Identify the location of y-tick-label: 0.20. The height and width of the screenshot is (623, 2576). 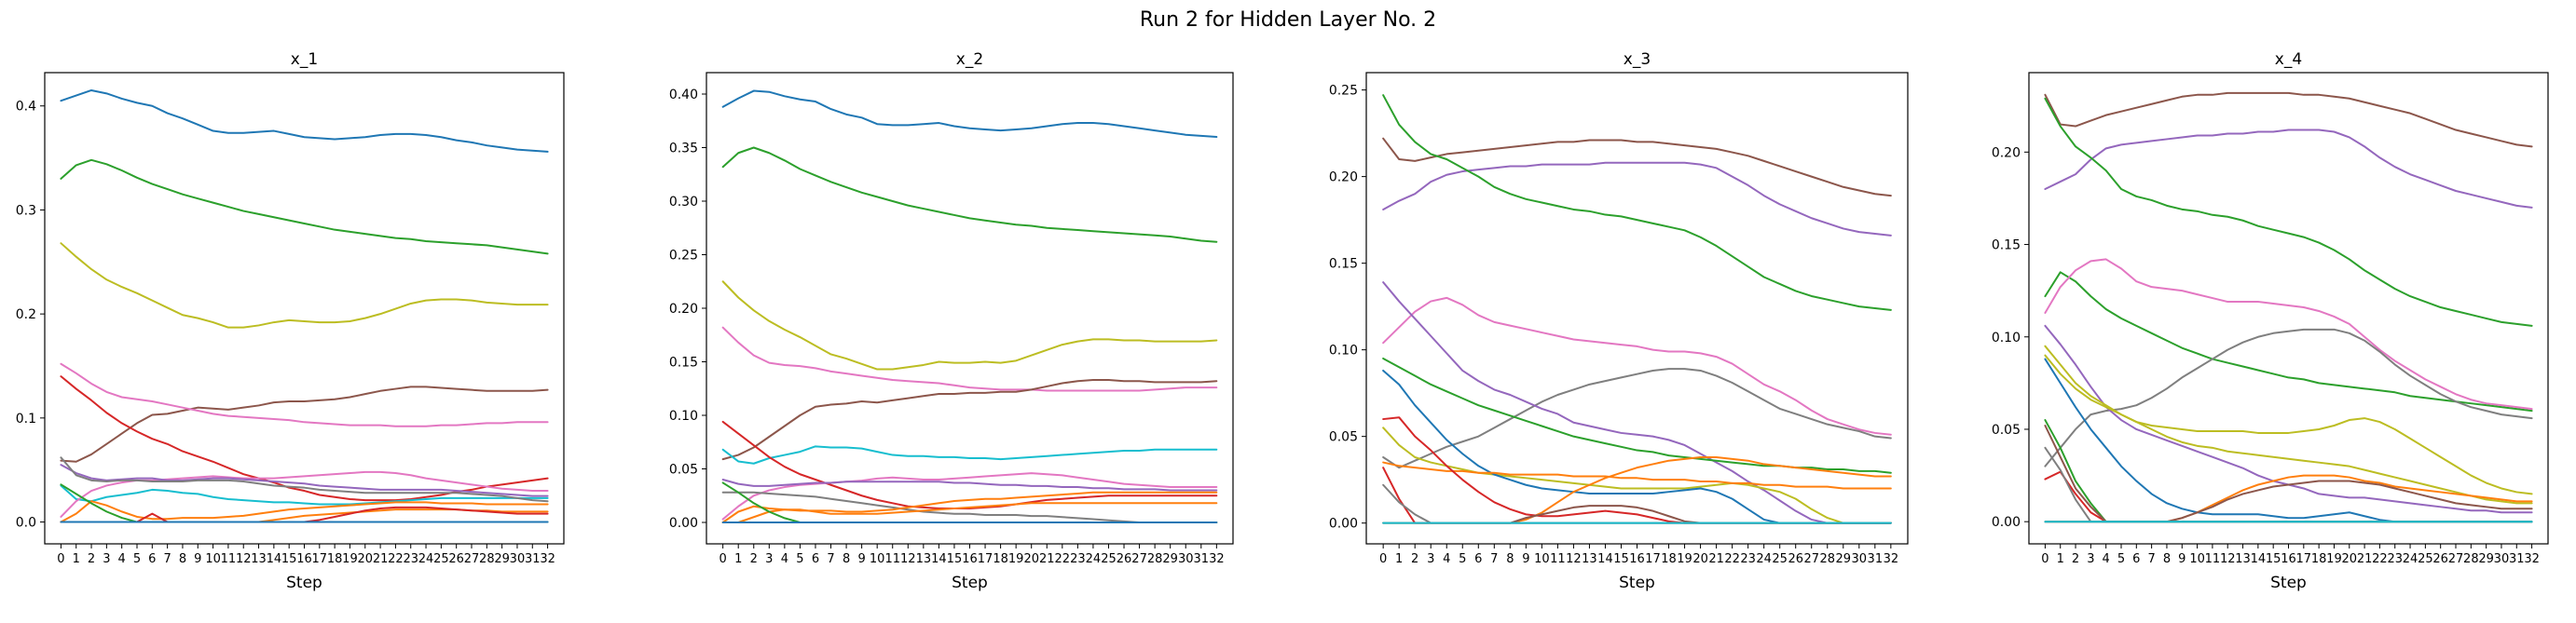
(2006, 152).